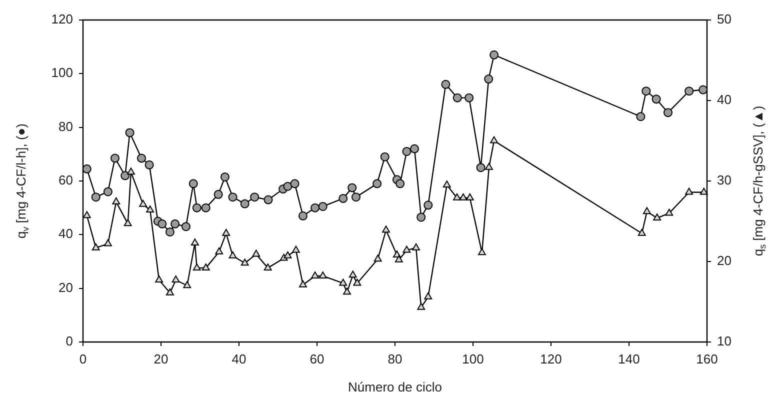 The height and width of the screenshot is (403, 772). I want to click on x-tick-label: 0, so click(83, 358).